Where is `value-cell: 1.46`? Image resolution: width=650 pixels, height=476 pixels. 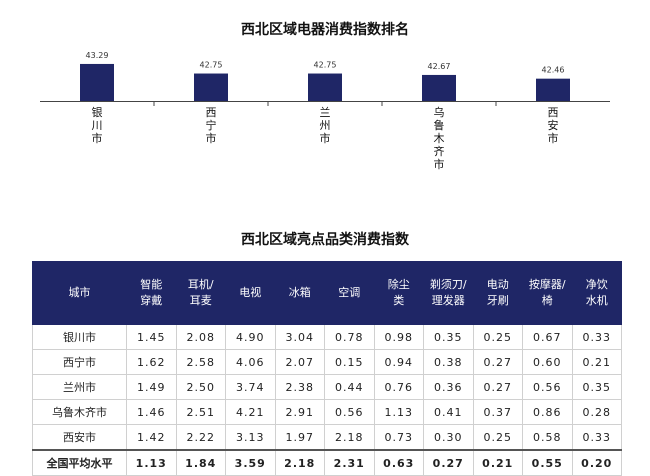 value-cell: 1.46 is located at coordinates (151, 412).